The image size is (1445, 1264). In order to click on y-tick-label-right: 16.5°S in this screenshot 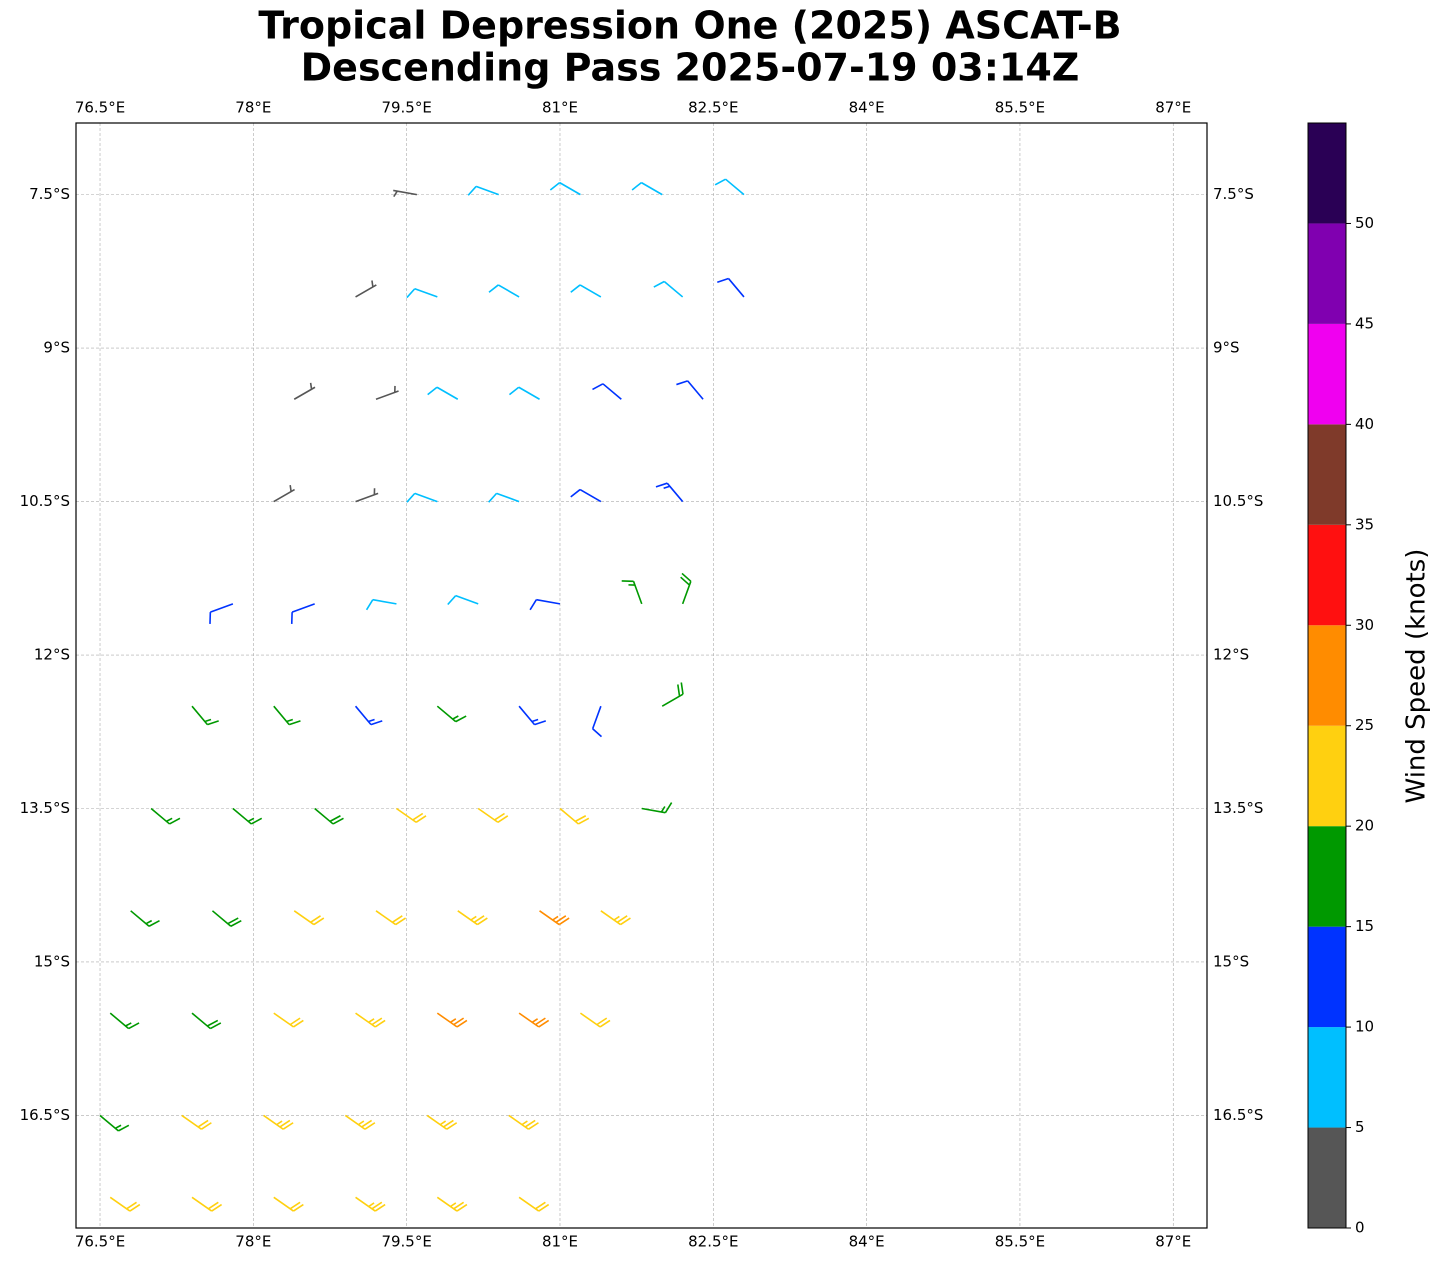, I will do `click(1238, 1115)`.